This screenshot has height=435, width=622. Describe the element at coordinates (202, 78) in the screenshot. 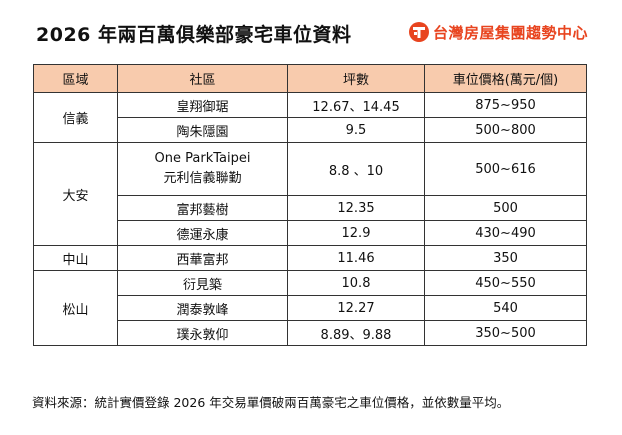

I see `column-header-community: 社區` at that location.